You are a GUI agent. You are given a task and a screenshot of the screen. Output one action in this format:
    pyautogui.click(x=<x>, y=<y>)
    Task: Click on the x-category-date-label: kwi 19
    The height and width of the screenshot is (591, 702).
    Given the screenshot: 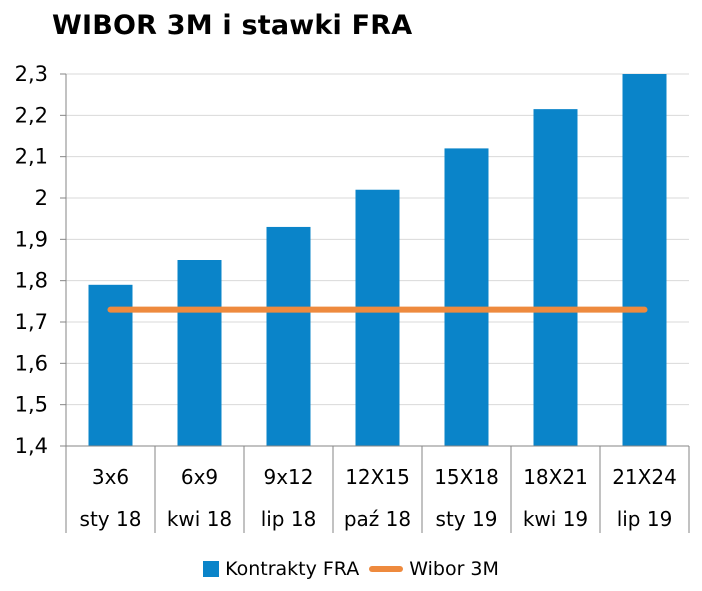 What is the action you would take?
    pyautogui.click(x=555, y=519)
    